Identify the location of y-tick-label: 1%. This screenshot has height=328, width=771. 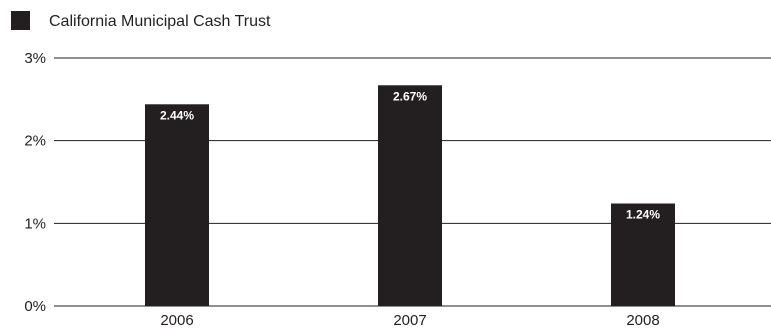
(35, 223).